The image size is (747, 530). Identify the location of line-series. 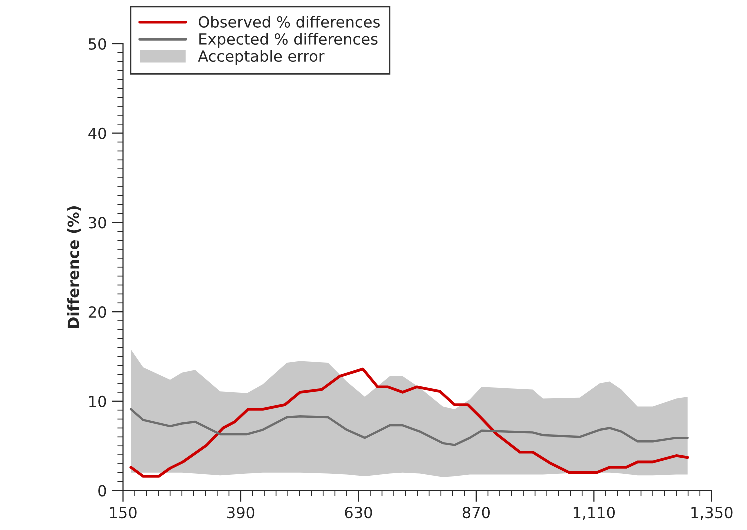
(409, 427).